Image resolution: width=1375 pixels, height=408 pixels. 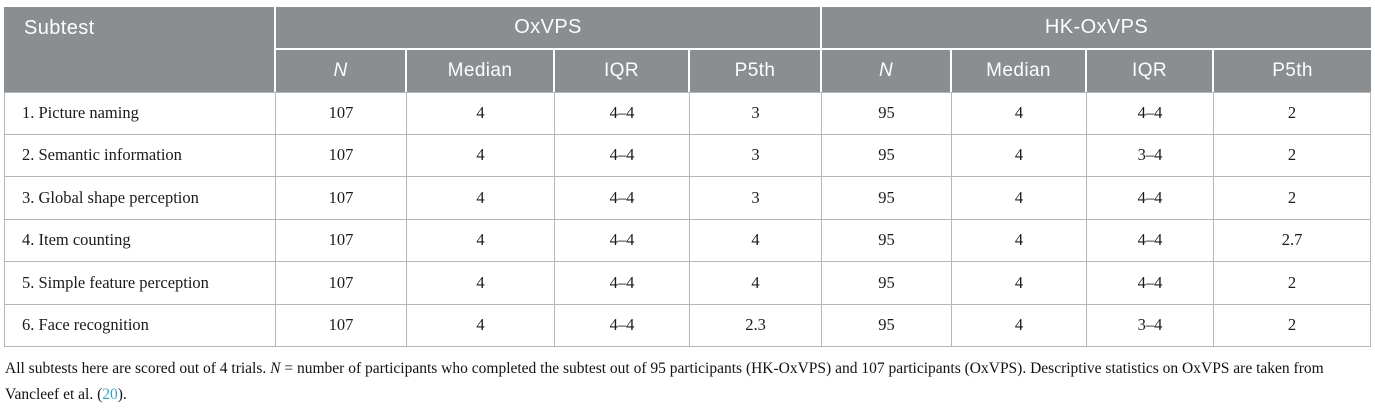 I want to click on column-header-oxvps-p5th: P5th, so click(x=756, y=71).